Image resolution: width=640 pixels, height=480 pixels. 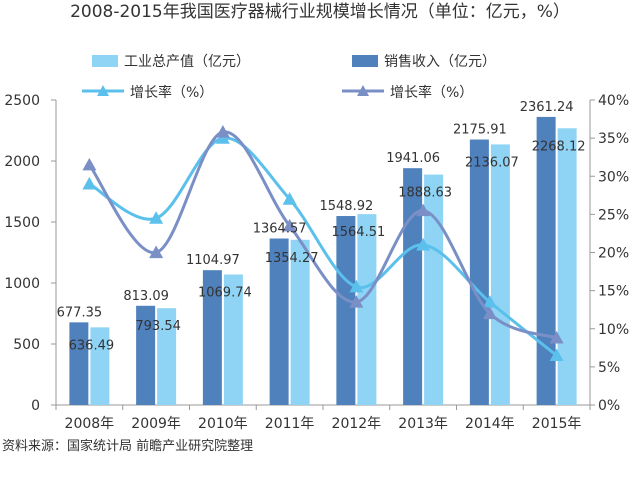 I want to click on y-right-tick-label: 15%, so click(x=613, y=292).